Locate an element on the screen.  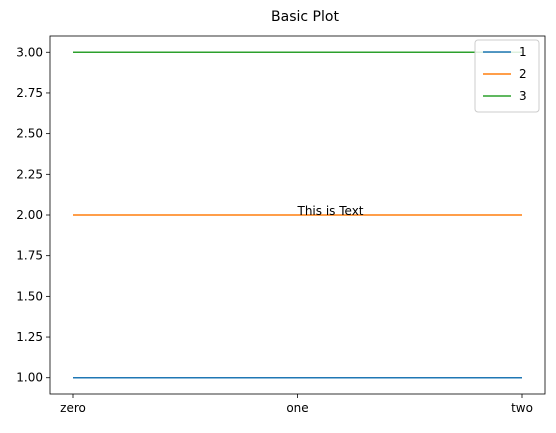
y-tick-label: 1.50 is located at coordinates (29, 296).